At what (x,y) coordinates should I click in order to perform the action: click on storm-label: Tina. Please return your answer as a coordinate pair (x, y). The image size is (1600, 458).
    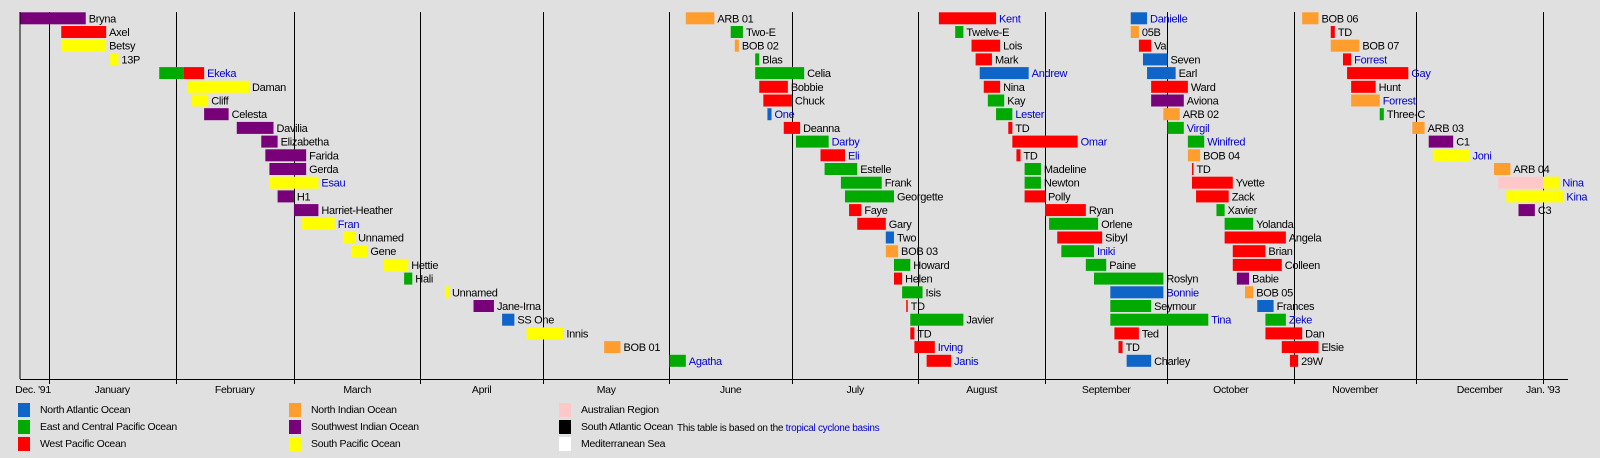
    Looking at the image, I should click on (1221, 321).